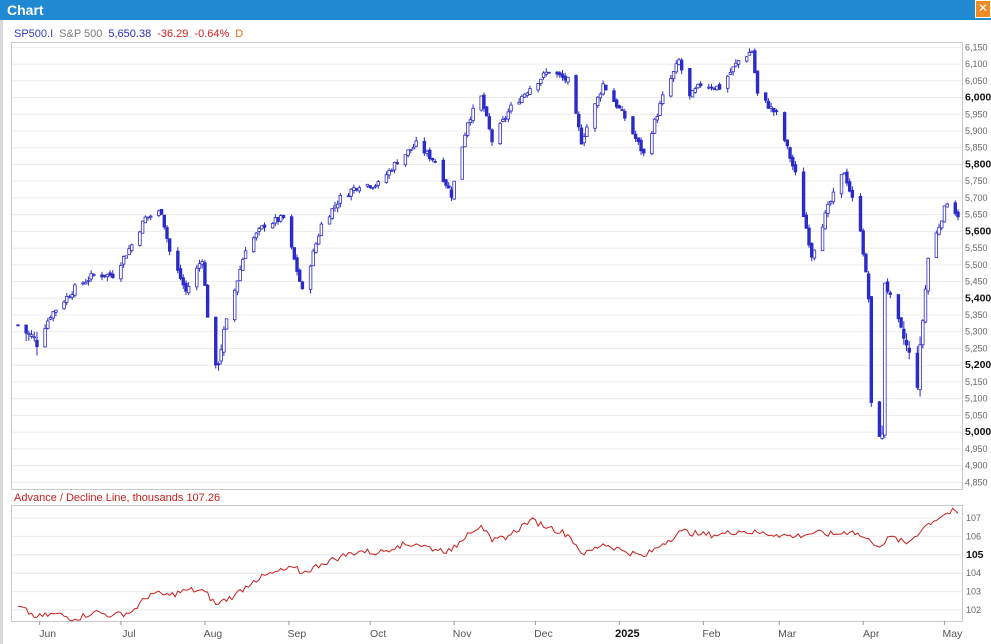 The width and height of the screenshot is (991, 644). I want to click on legend-change: -36.29, so click(173, 34).